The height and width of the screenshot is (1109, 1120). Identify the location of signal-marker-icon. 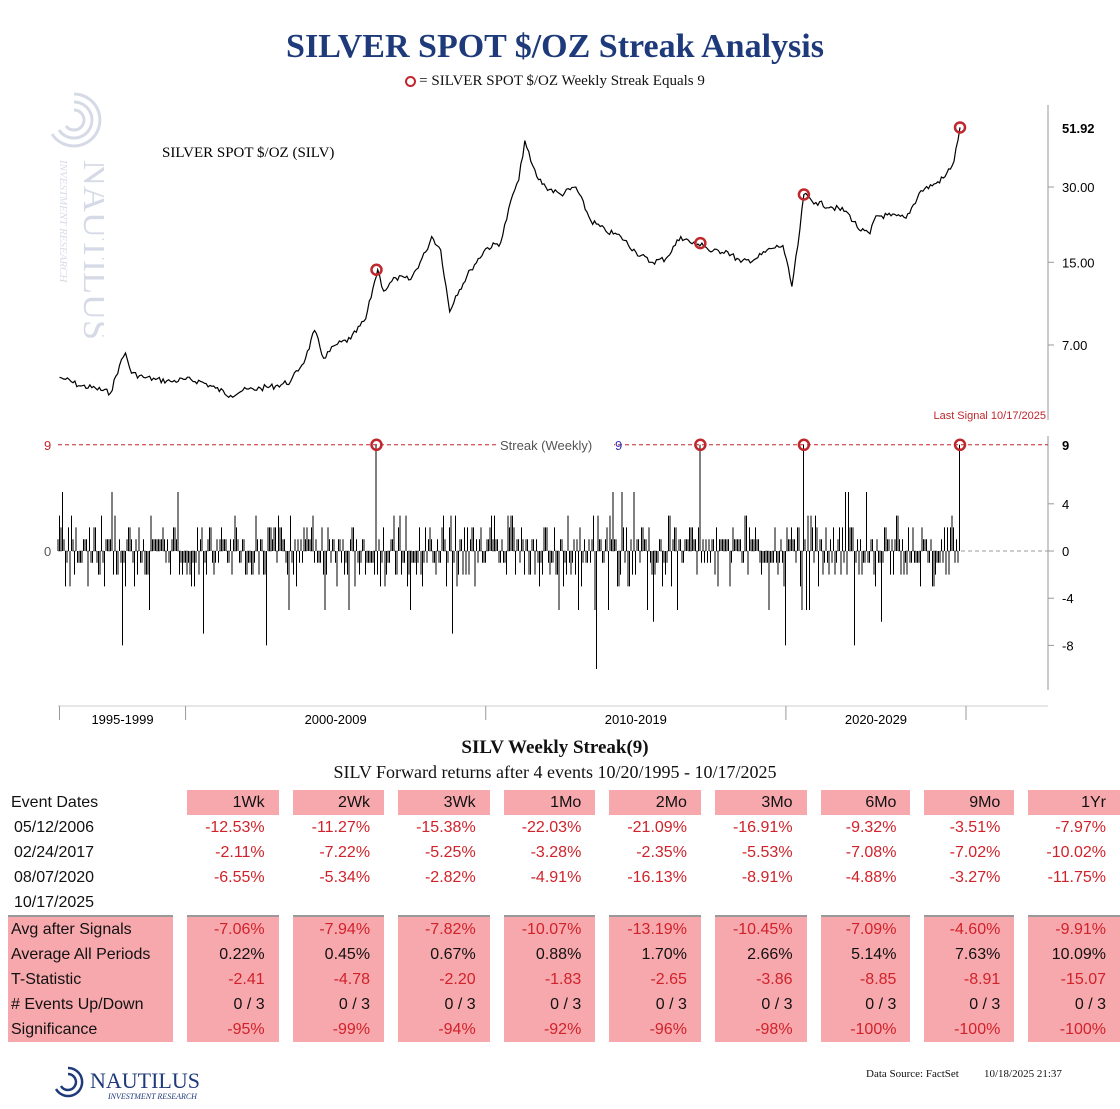
(411, 82).